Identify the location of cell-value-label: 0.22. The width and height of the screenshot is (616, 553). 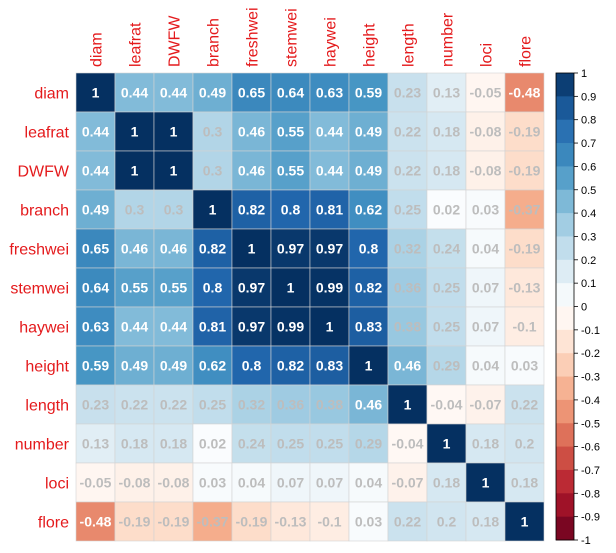
(407, 132).